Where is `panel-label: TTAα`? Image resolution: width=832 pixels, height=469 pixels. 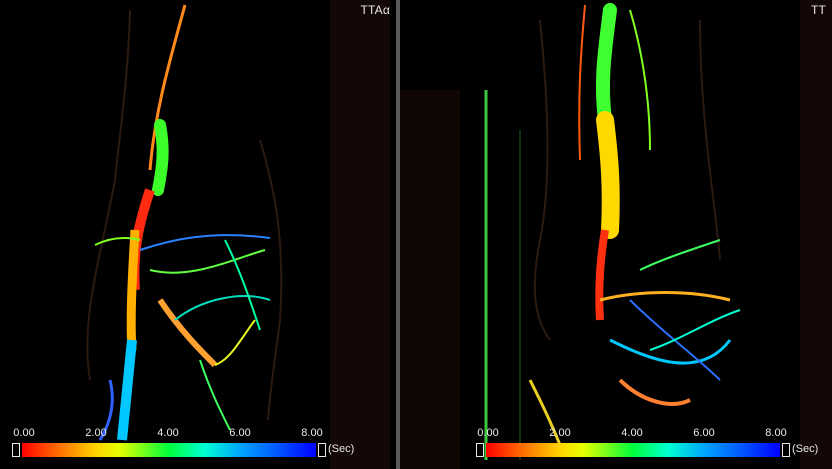 panel-label: TTAα is located at coordinates (375, 10).